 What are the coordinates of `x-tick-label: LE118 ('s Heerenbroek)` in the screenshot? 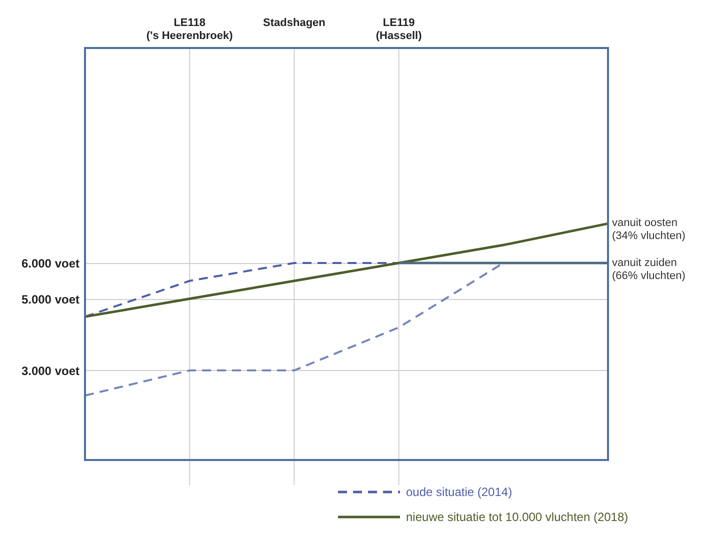 It's located at (190, 29).